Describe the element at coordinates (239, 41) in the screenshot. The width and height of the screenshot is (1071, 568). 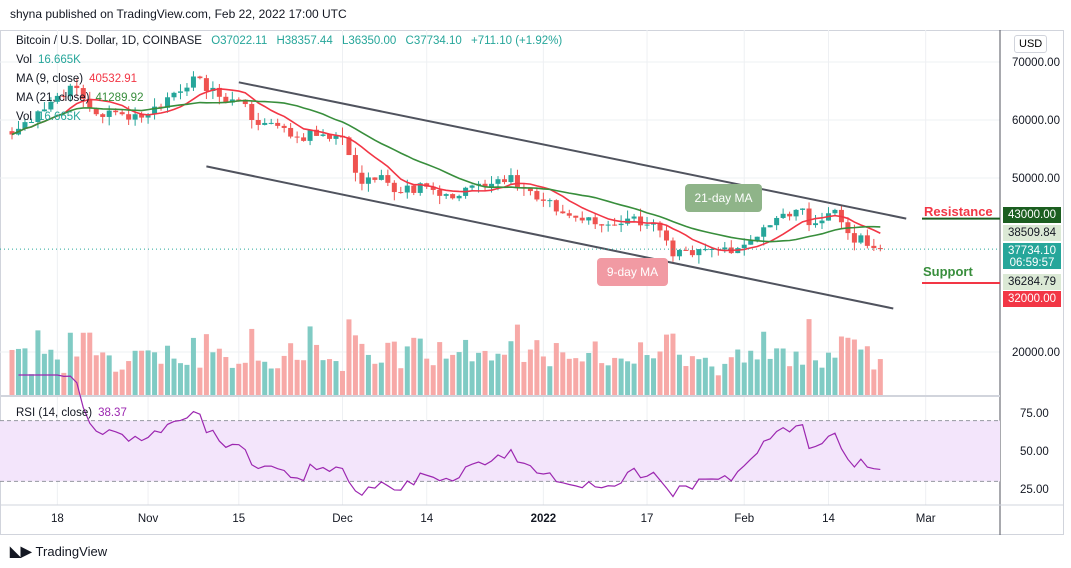
I see `ohlc-open: O37022.11` at that location.